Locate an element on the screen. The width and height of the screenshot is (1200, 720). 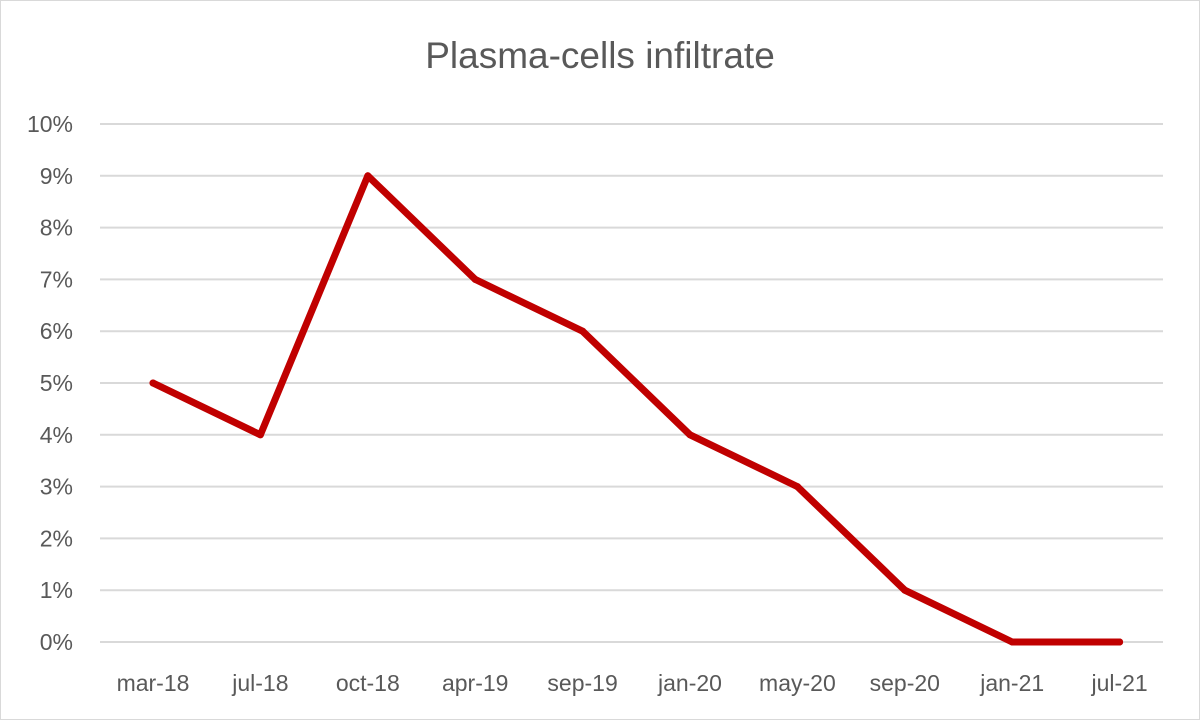
y-tick-label: 9% is located at coordinates (56, 176).